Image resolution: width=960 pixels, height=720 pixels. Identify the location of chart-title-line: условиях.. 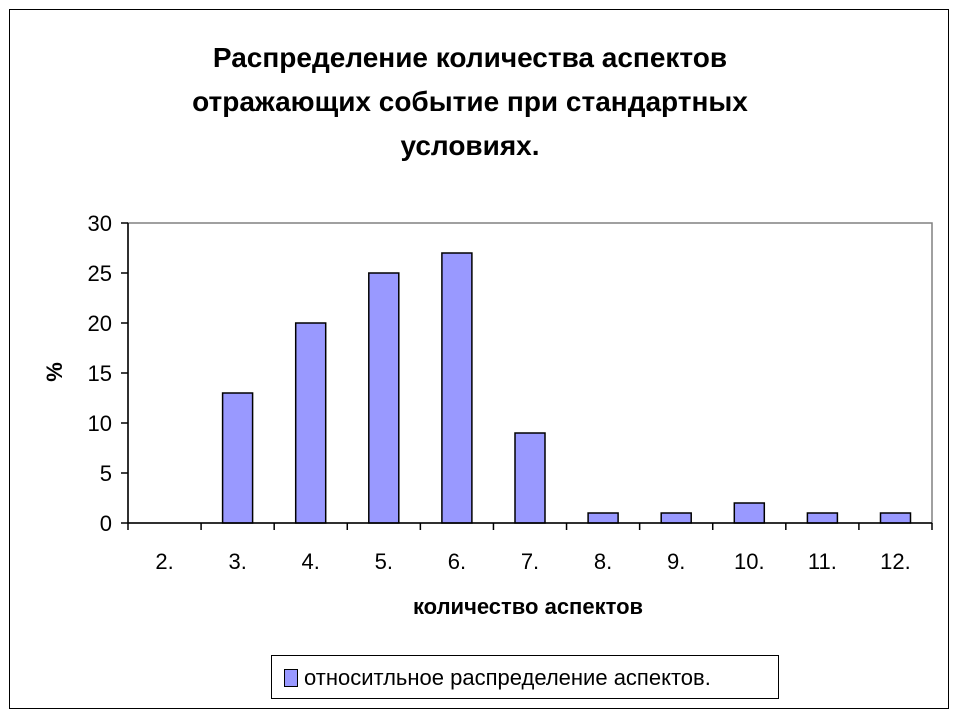
(470, 145).